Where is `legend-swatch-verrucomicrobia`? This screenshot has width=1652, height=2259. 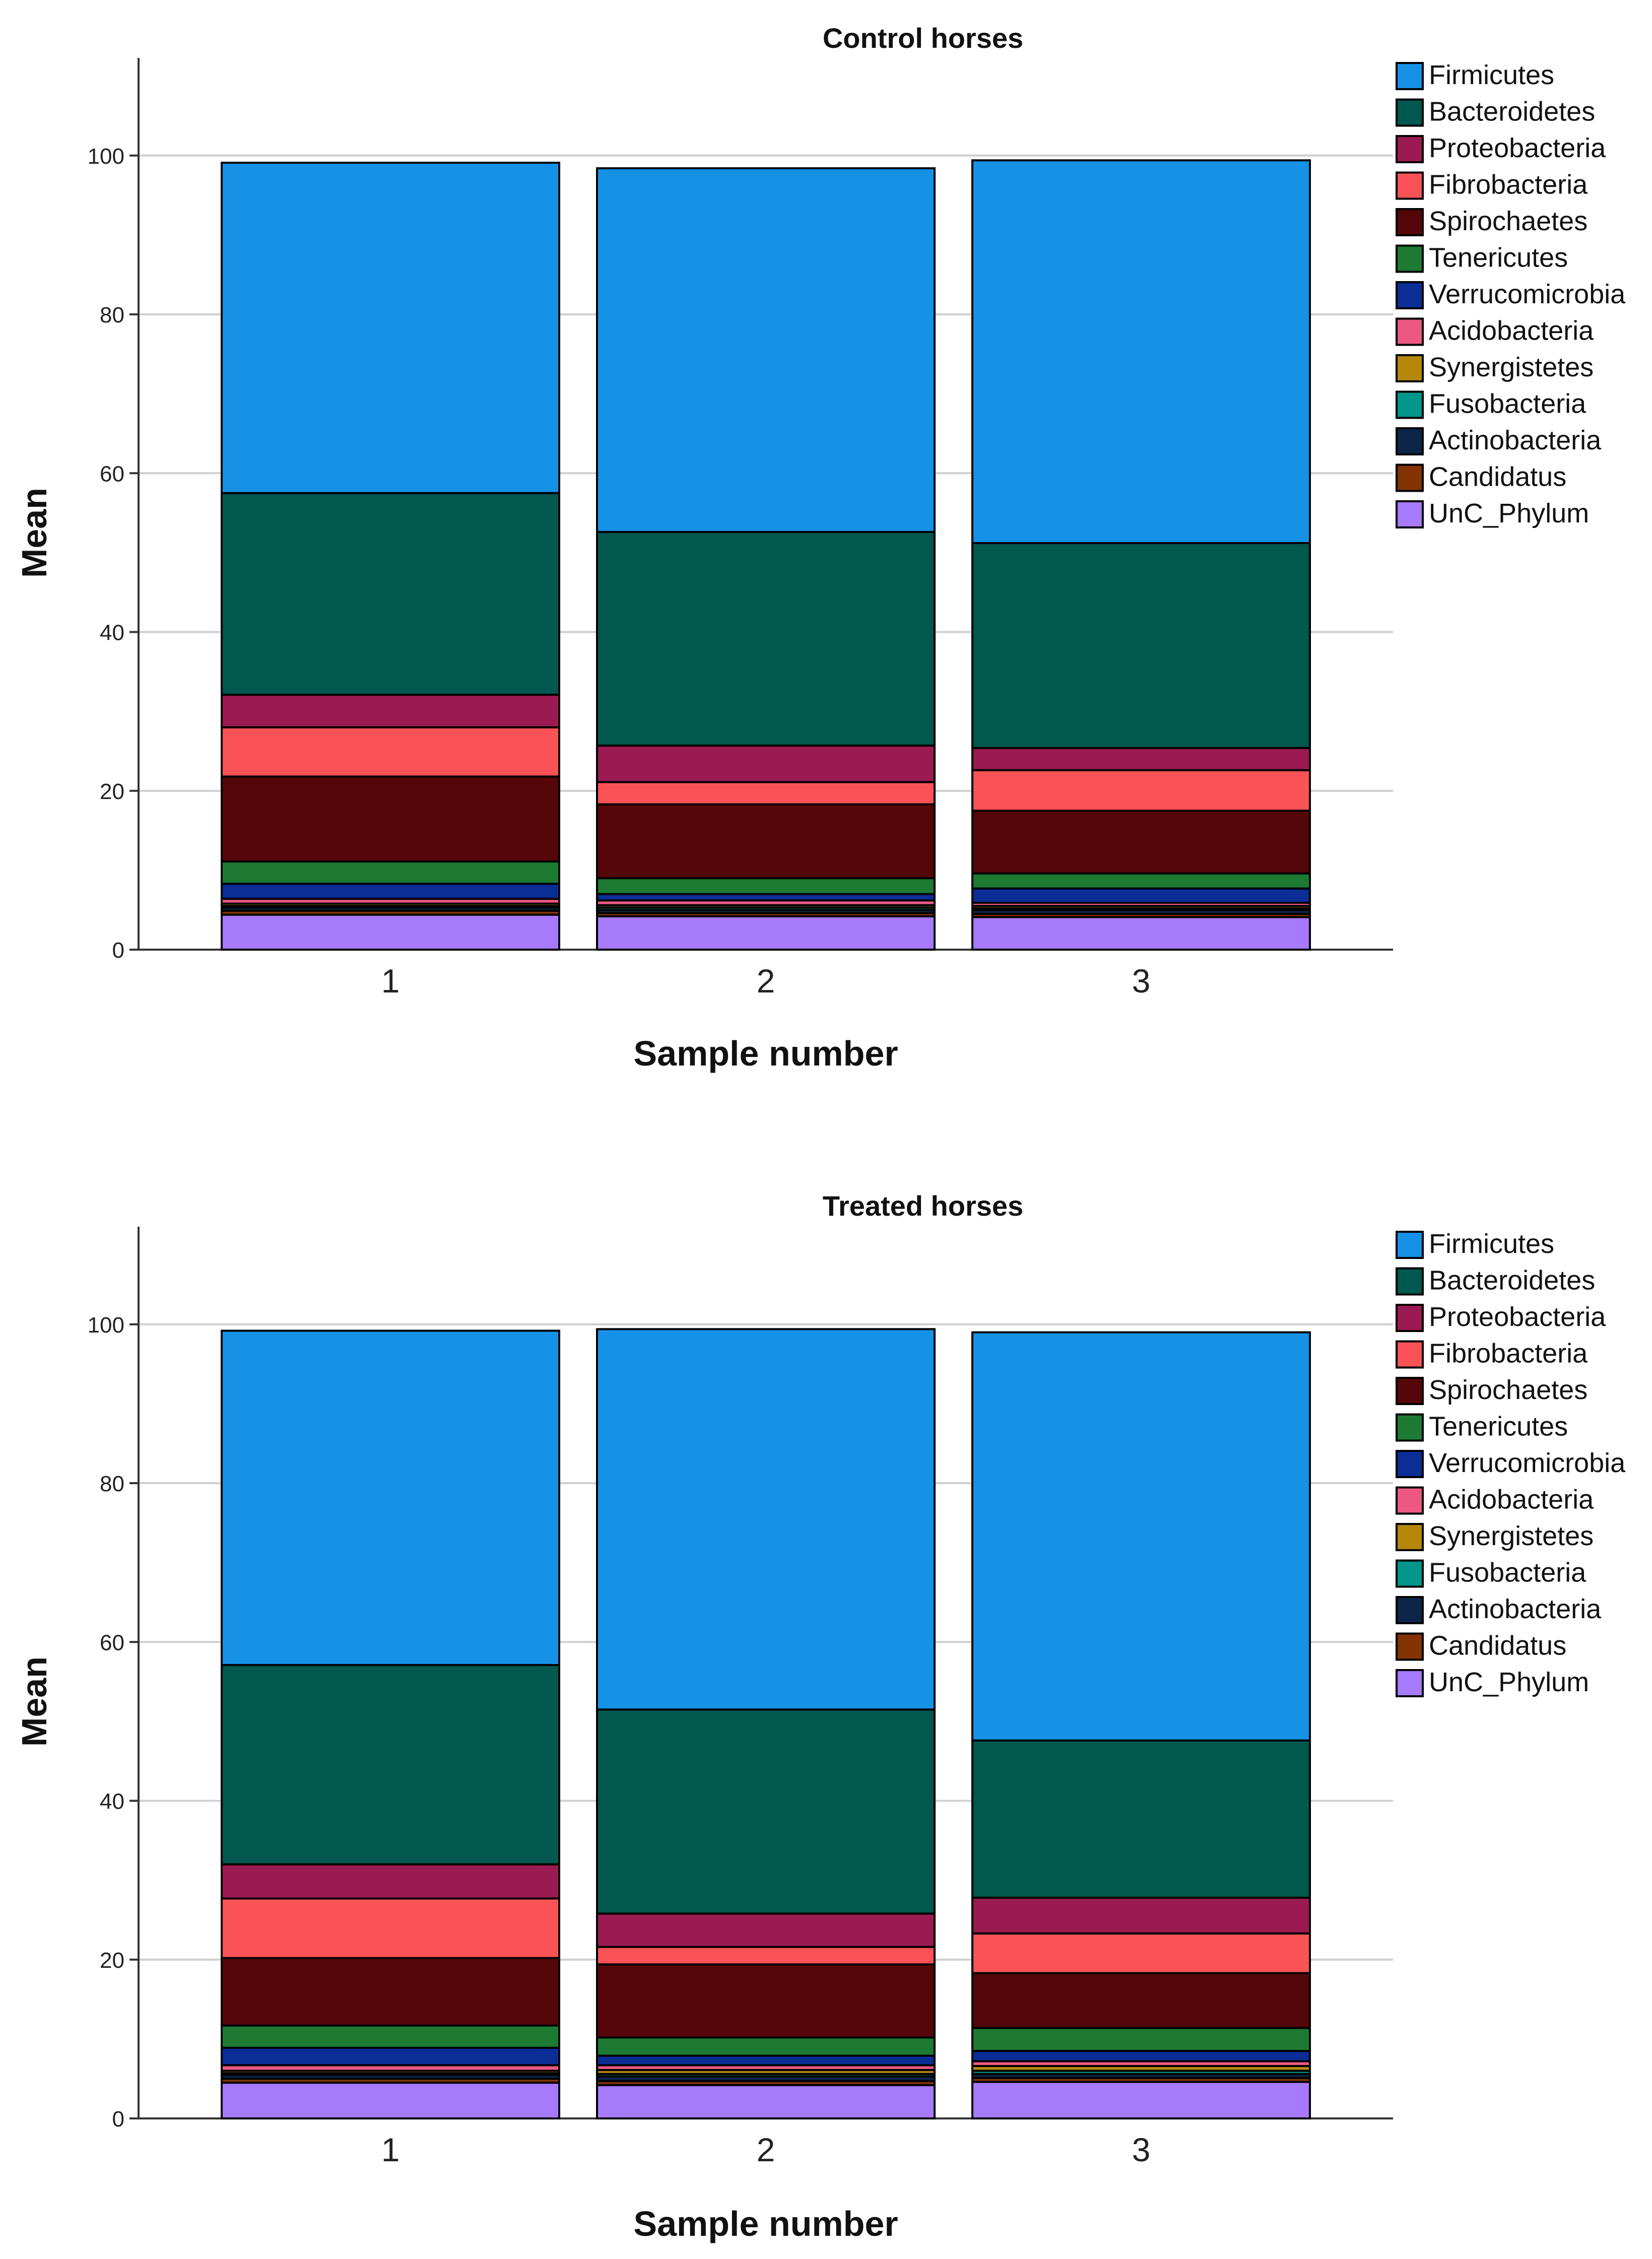
legend-swatch-verrucomicrobia is located at coordinates (1410, 295).